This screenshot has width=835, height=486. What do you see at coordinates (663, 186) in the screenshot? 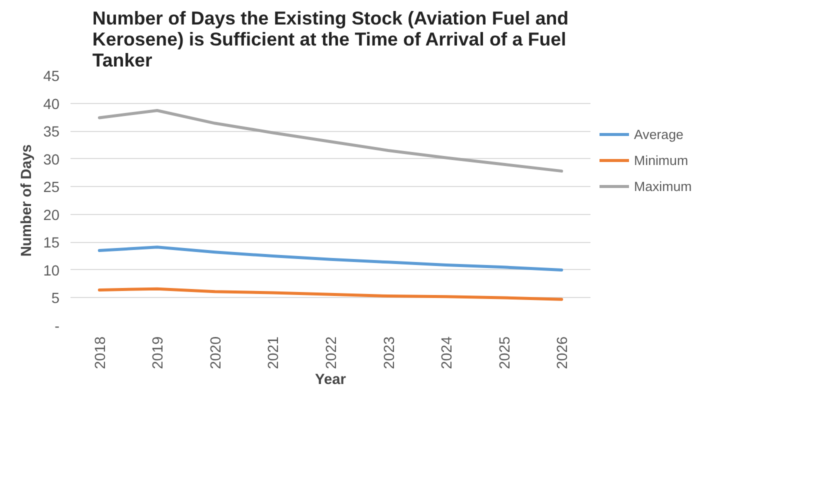
I see `legend-label: Maximum` at bounding box center [663, 186].